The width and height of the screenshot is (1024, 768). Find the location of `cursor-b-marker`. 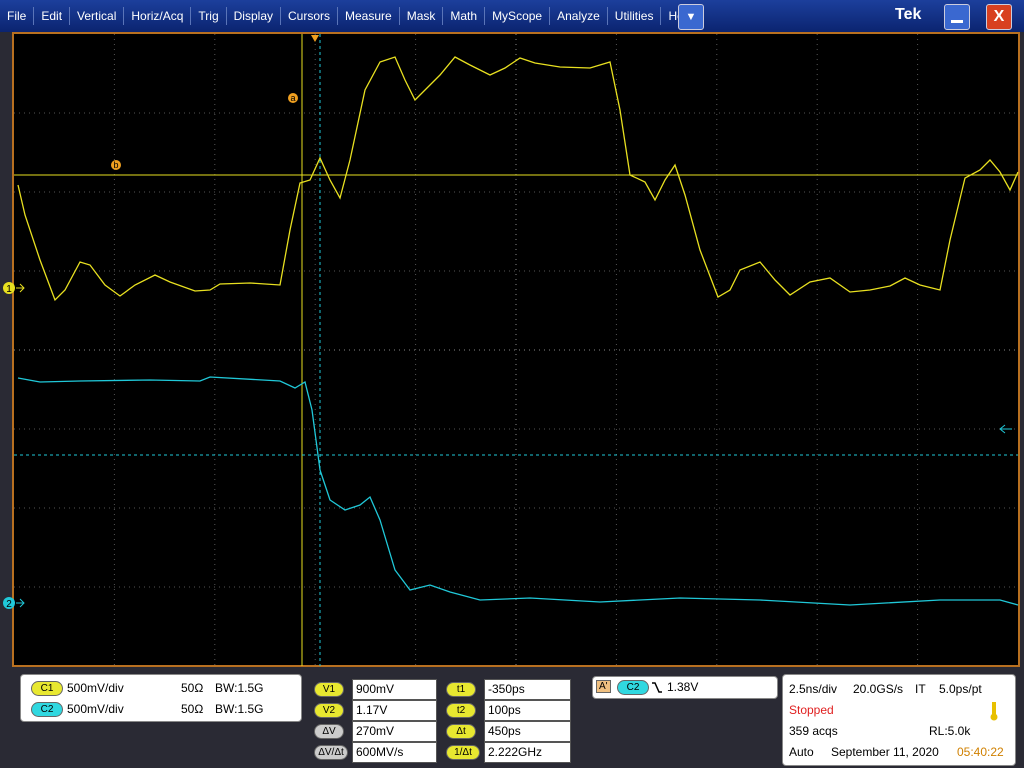

cursor-b-marker is located at coordinates (116, 165).